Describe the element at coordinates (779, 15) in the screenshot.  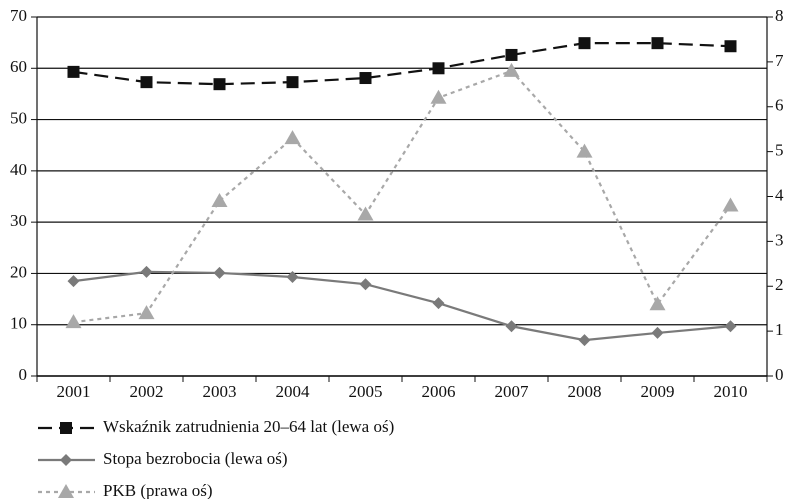
I see `y2-tick-label: 8` at that location.